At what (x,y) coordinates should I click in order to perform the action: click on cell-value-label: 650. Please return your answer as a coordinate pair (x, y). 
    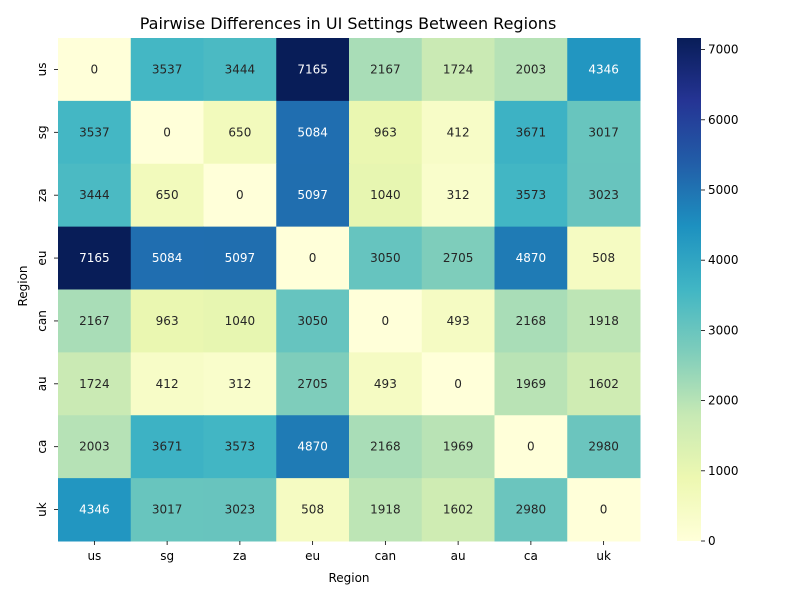
    Looking at the image, I should click on (239, 132).